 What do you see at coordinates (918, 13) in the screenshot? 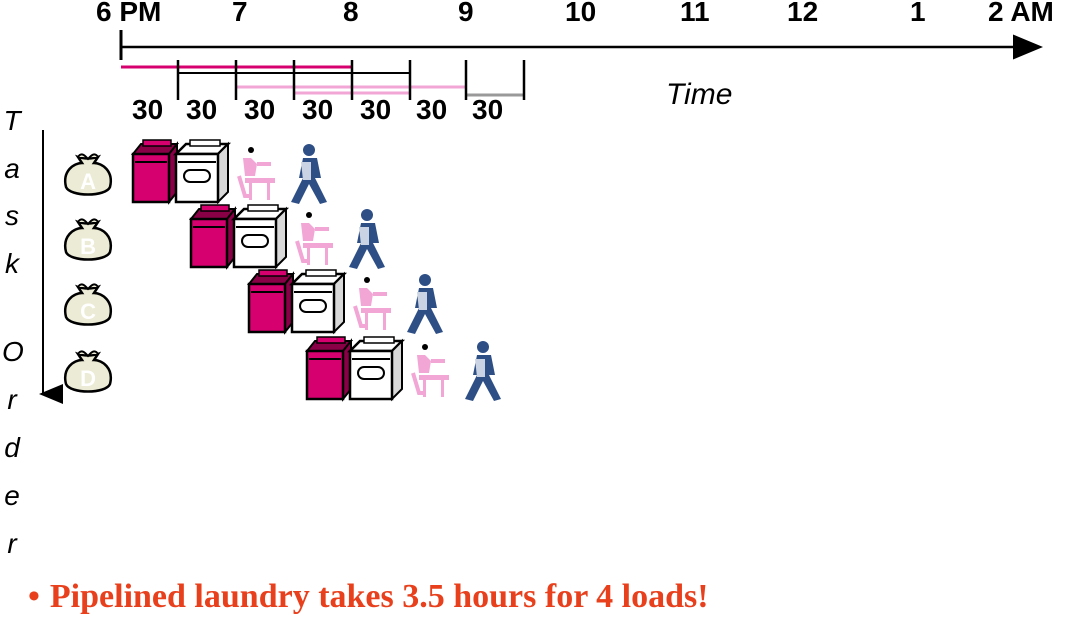
I see `hour-label: 1` at bounding box center [918, 13].